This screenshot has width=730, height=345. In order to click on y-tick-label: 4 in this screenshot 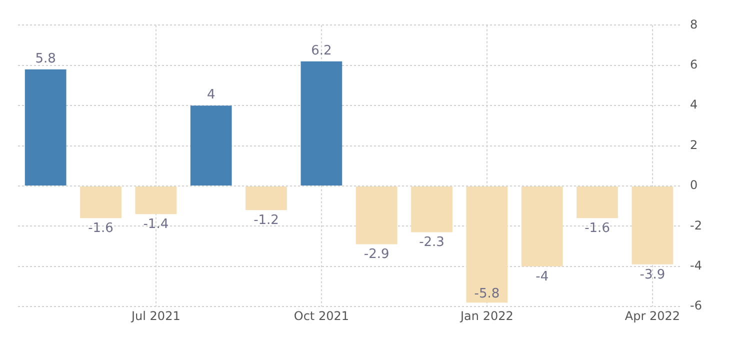, I will do `click(694, 105)`.